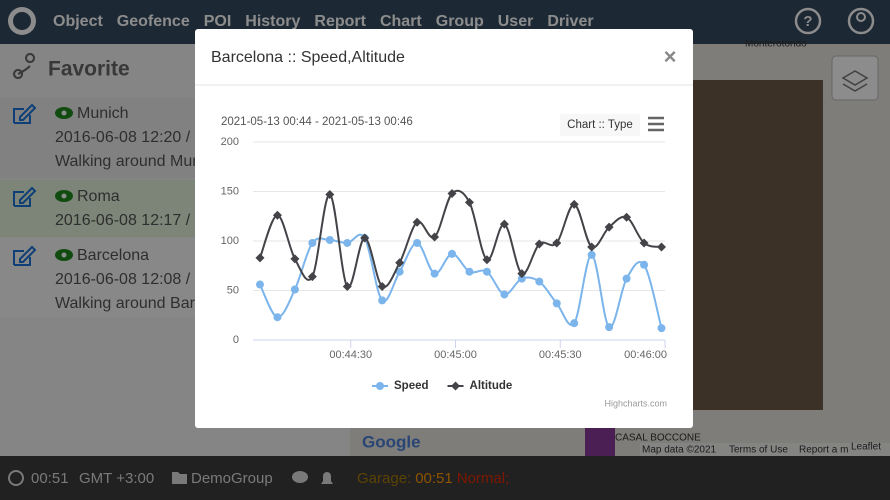  I want to click on y-tick-label: 50, so click(233, 290).